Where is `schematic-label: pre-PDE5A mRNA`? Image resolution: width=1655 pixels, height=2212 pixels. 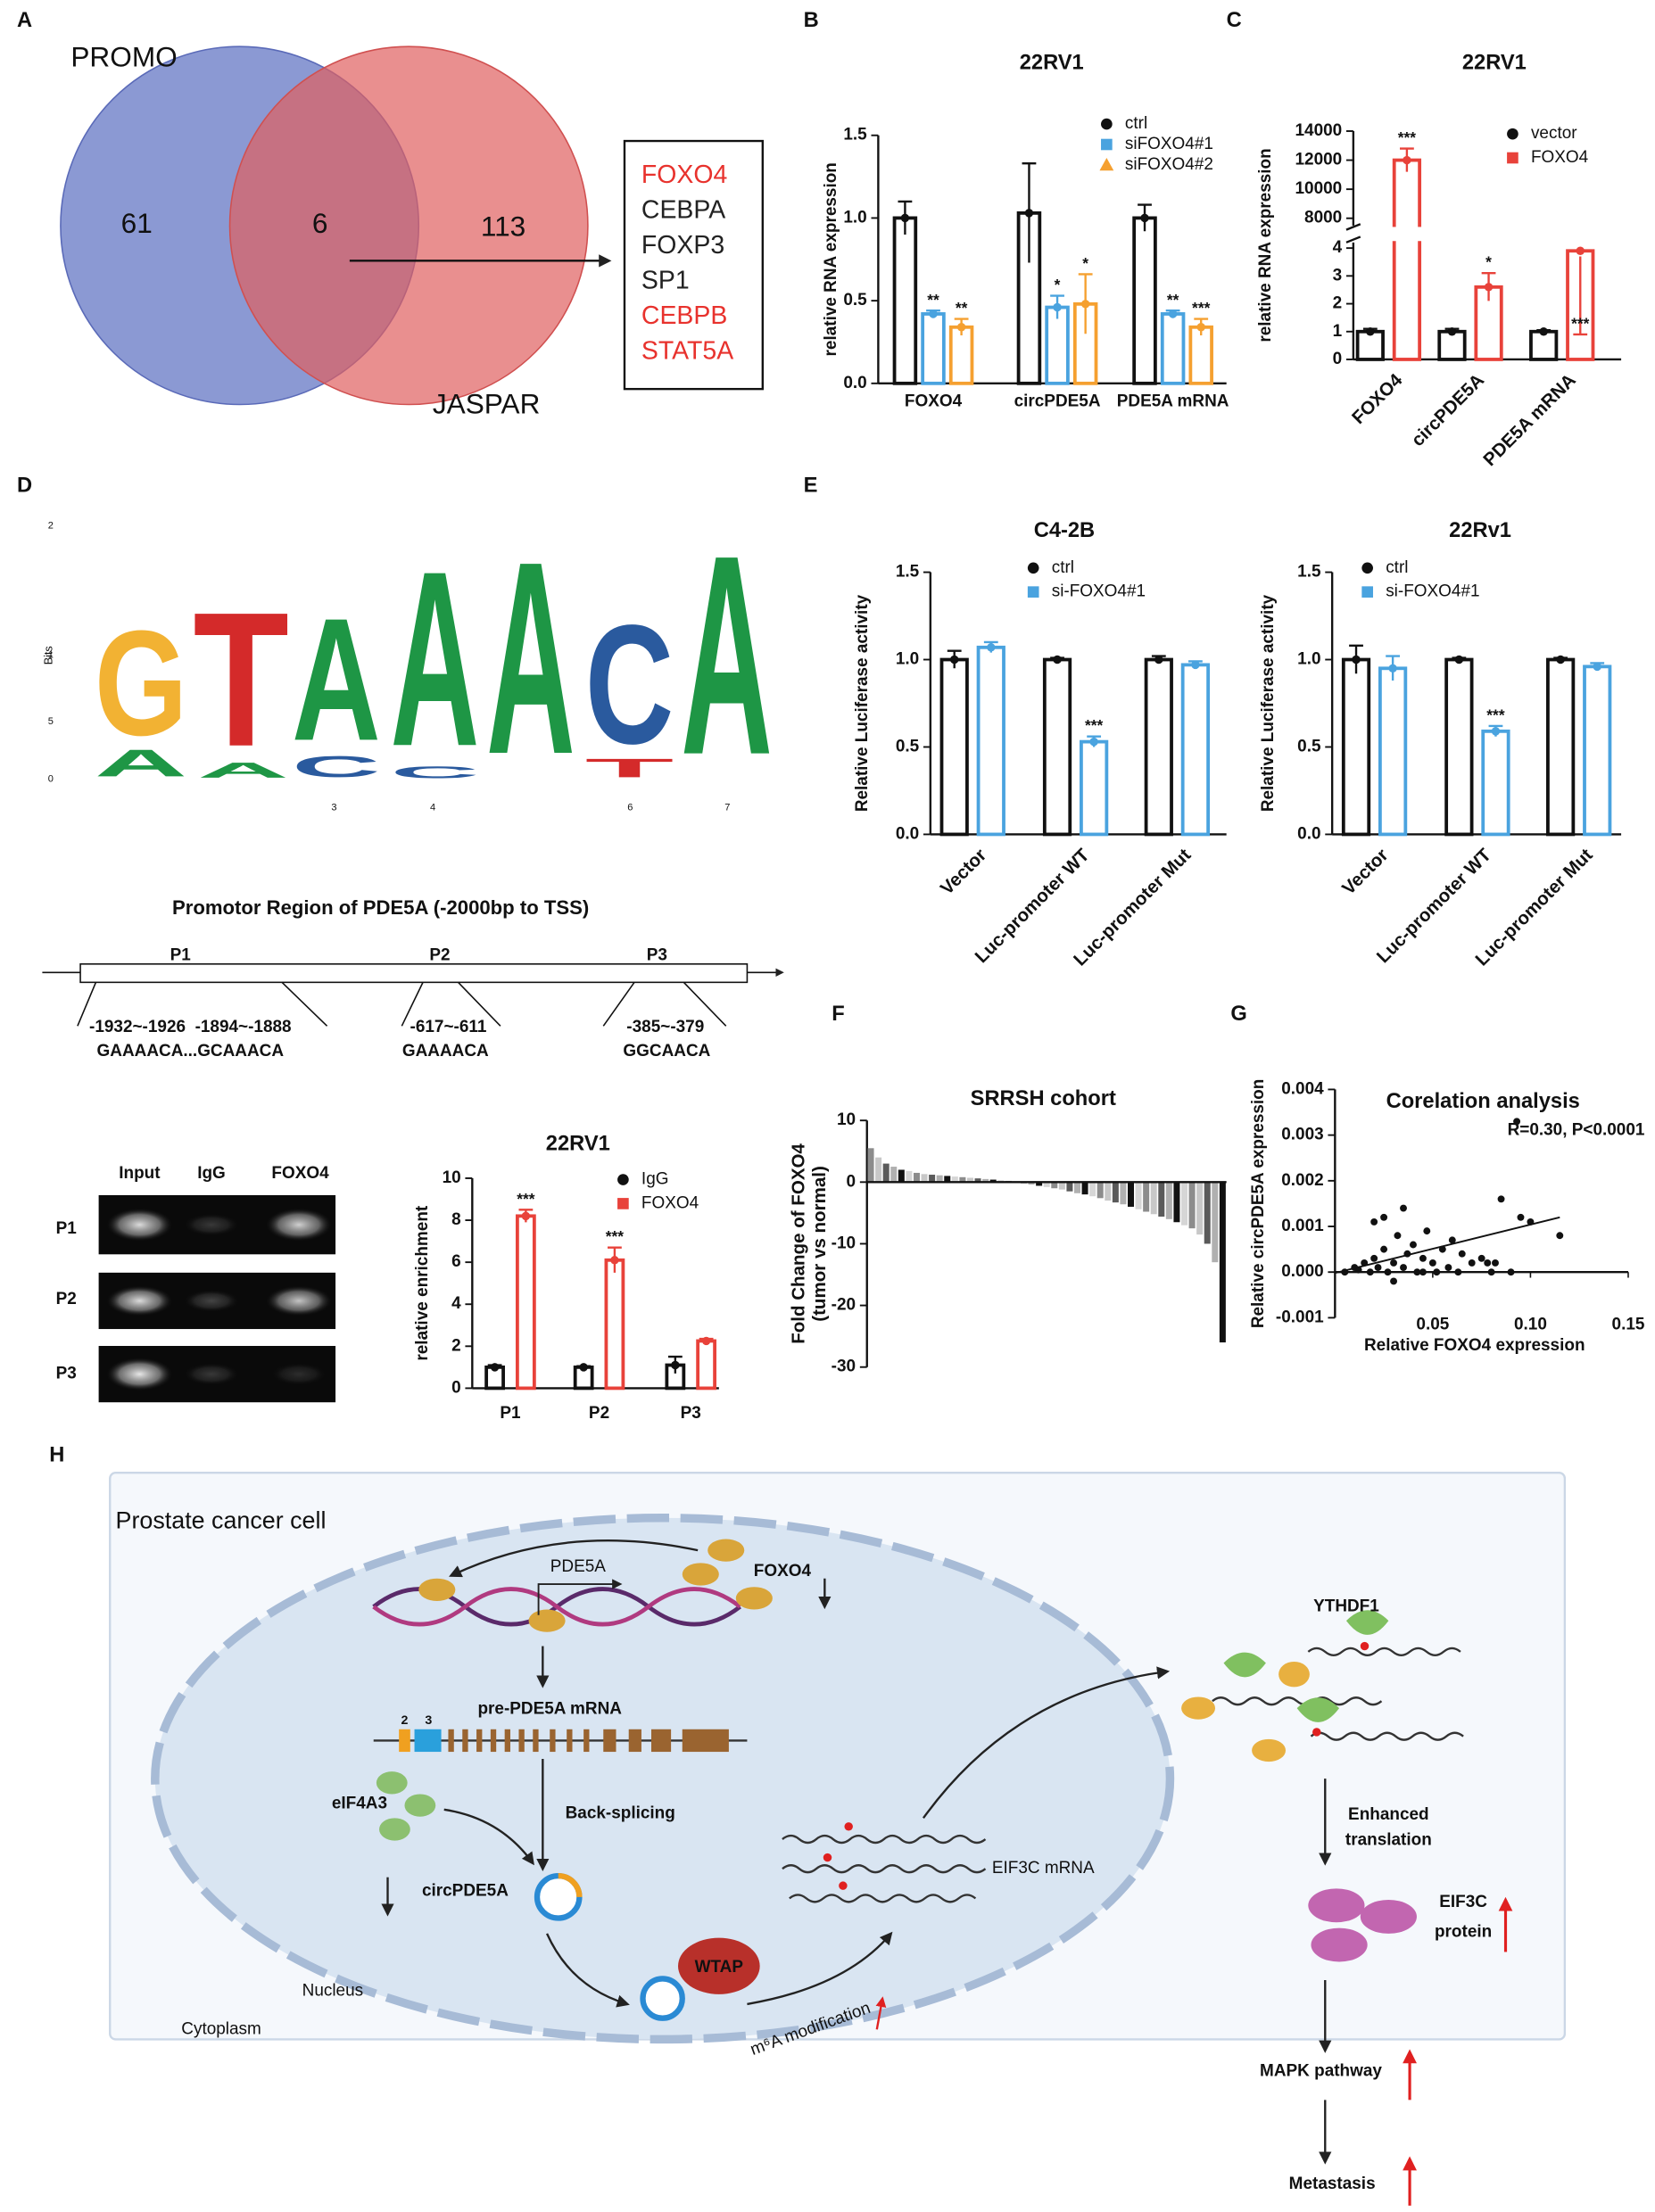
schematic-label: pre-PDE5A mRNA is located at coordinates (550, 1710).